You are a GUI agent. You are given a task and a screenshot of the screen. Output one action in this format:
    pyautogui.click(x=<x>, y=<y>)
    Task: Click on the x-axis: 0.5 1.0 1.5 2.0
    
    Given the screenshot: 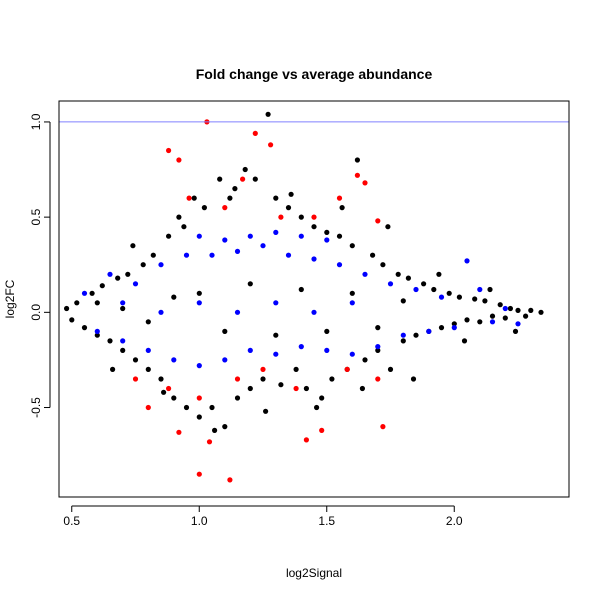 What is the action you would take?
    pyautogui.click(x=263, y=516)
    